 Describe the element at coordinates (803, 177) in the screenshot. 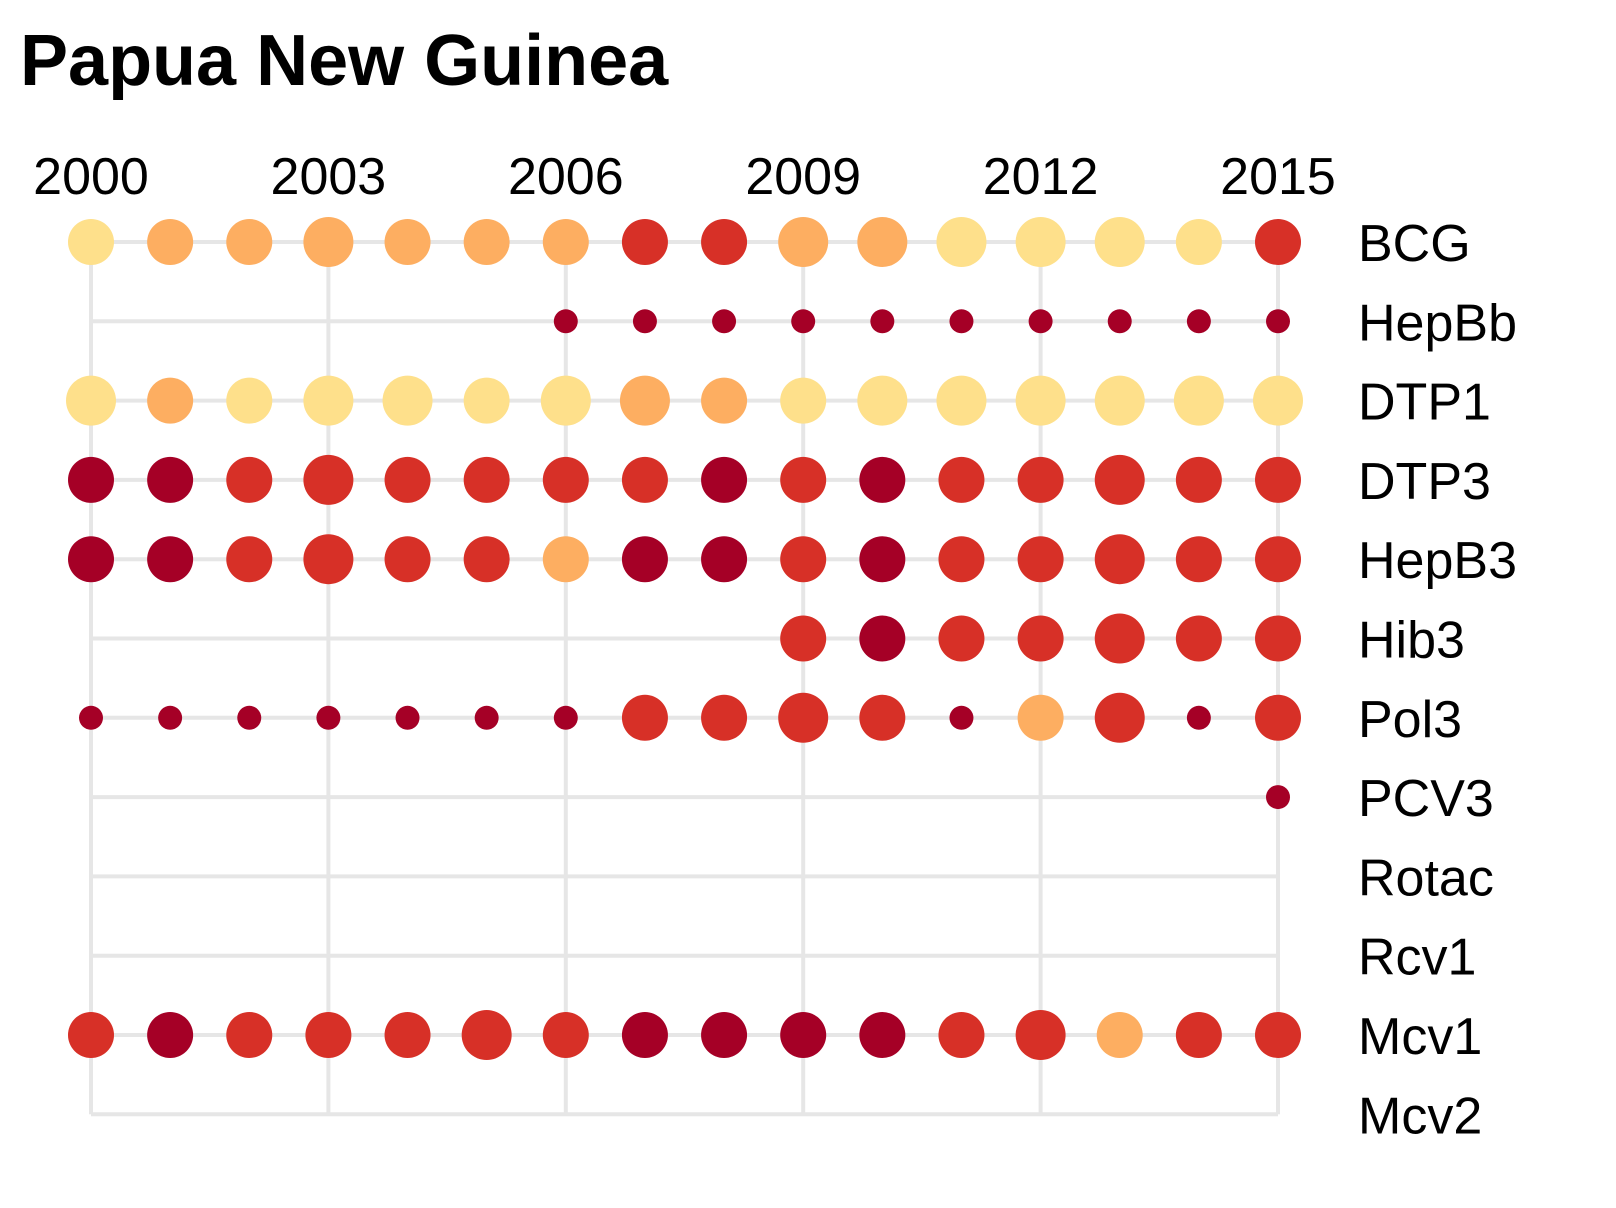

I see `x-tick-label: 2009` at that location.